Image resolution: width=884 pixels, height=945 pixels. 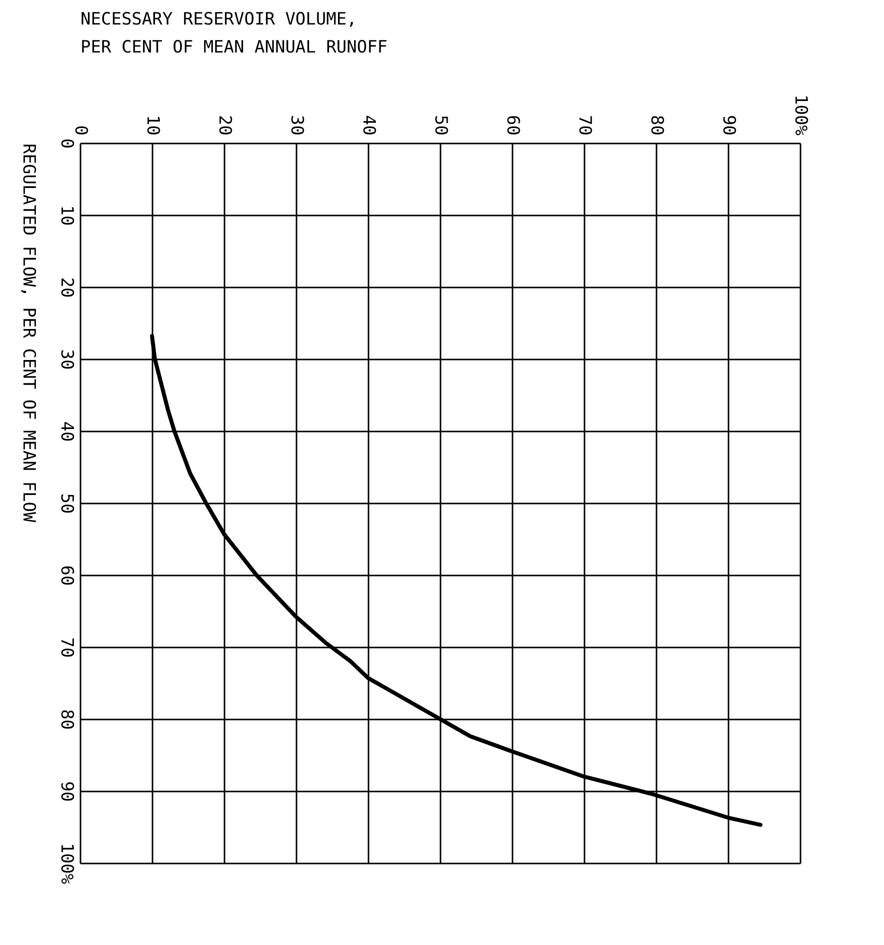 What do you see at coordinates (66, 359) in the screenshot?
I see `y-tick-label: 30` at bounding box center [66, 359].